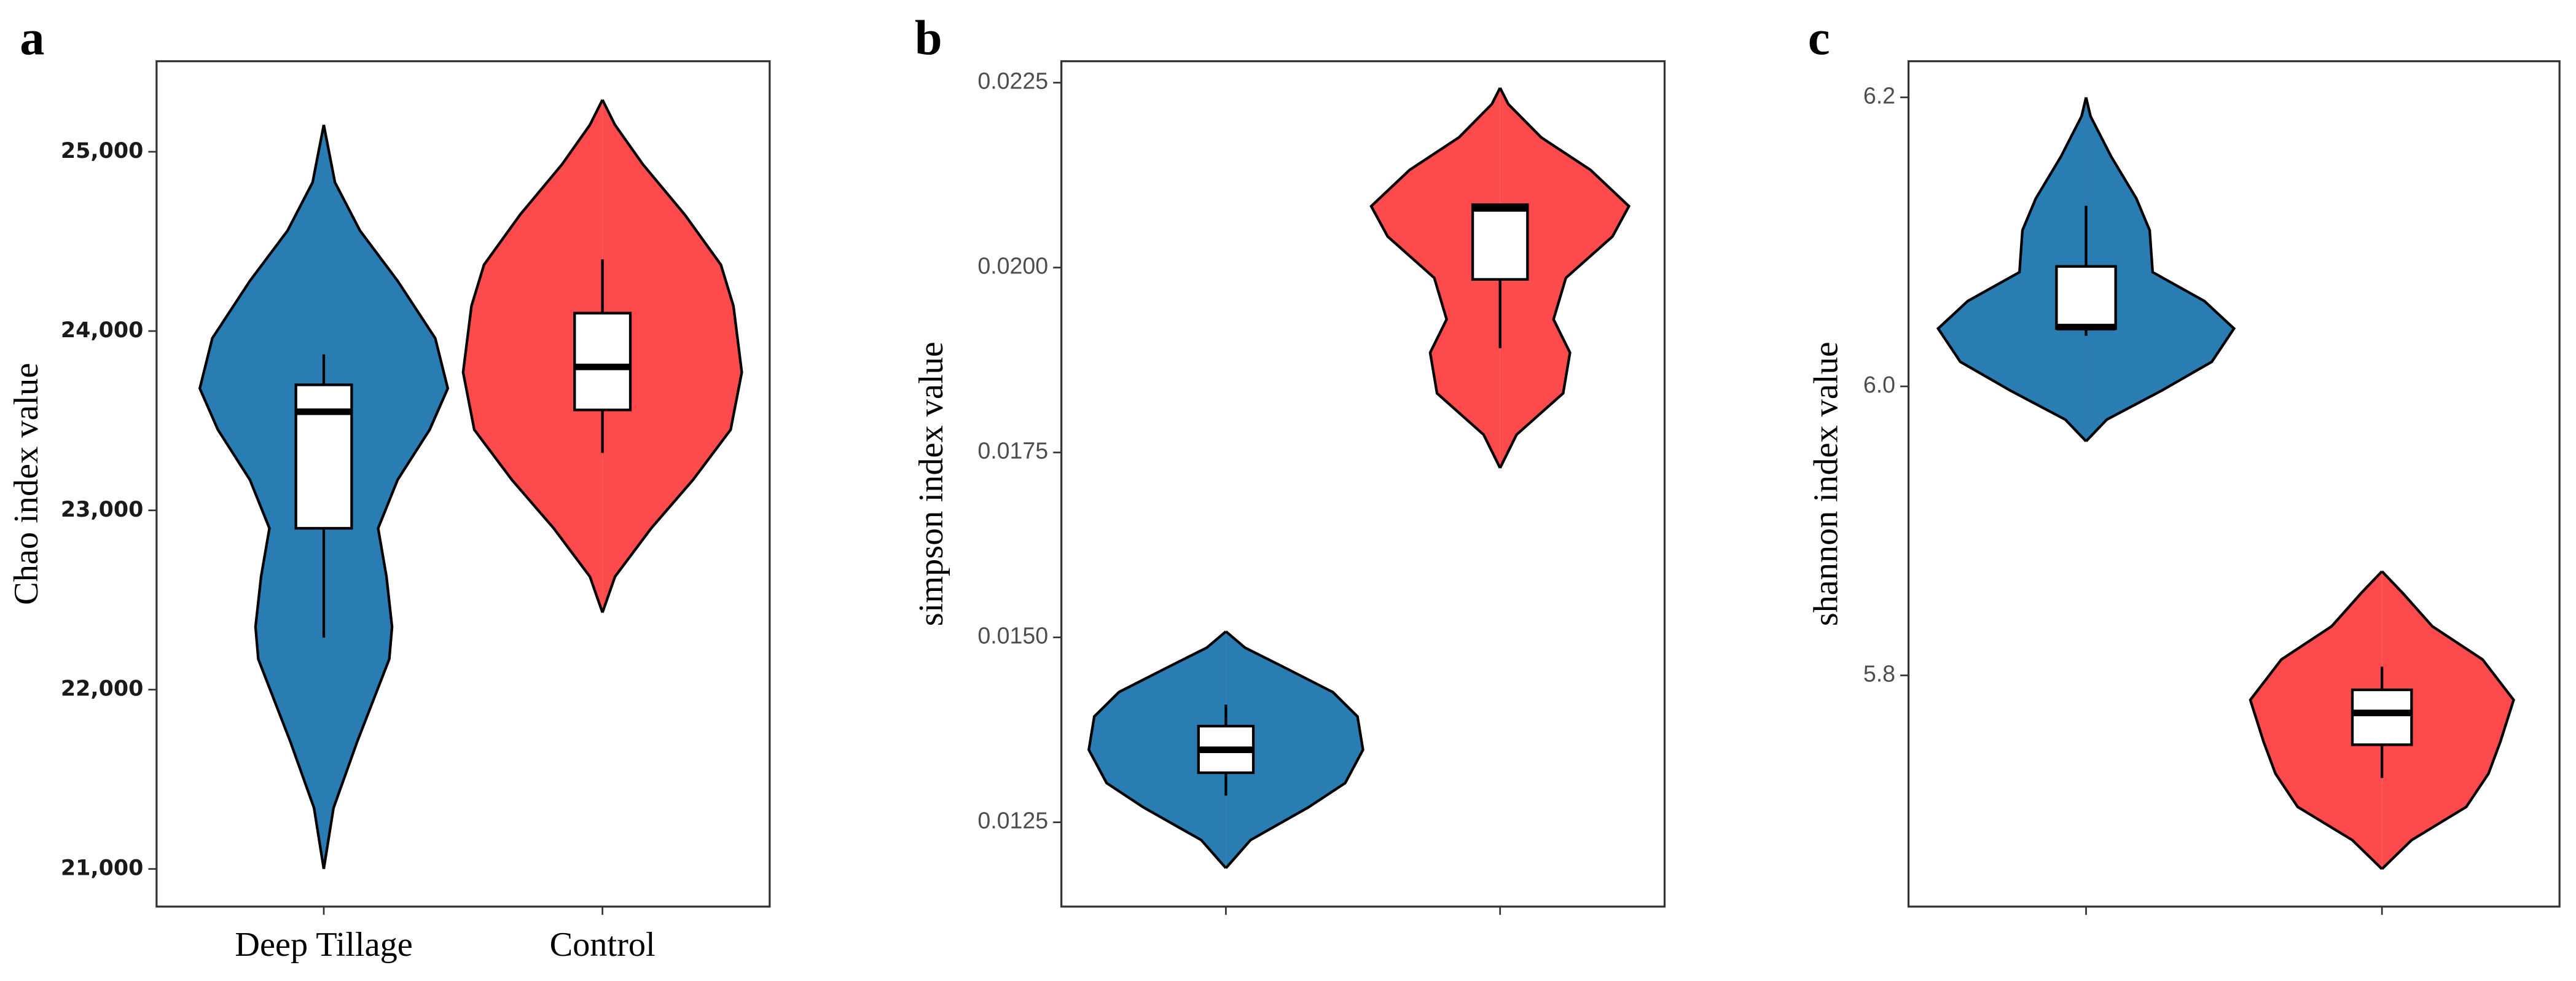 The image size is (2576, 981). Describe the element at coordinates (102, 869) in the screenshot. I see `y-tick-label: 21,000` at that location.